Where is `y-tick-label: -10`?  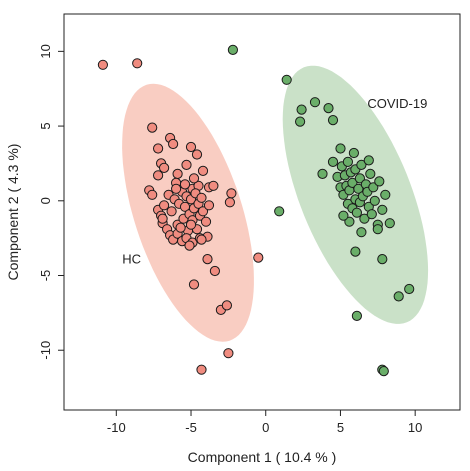
y-tick-label: -10 is located at coordinates (45, 350).